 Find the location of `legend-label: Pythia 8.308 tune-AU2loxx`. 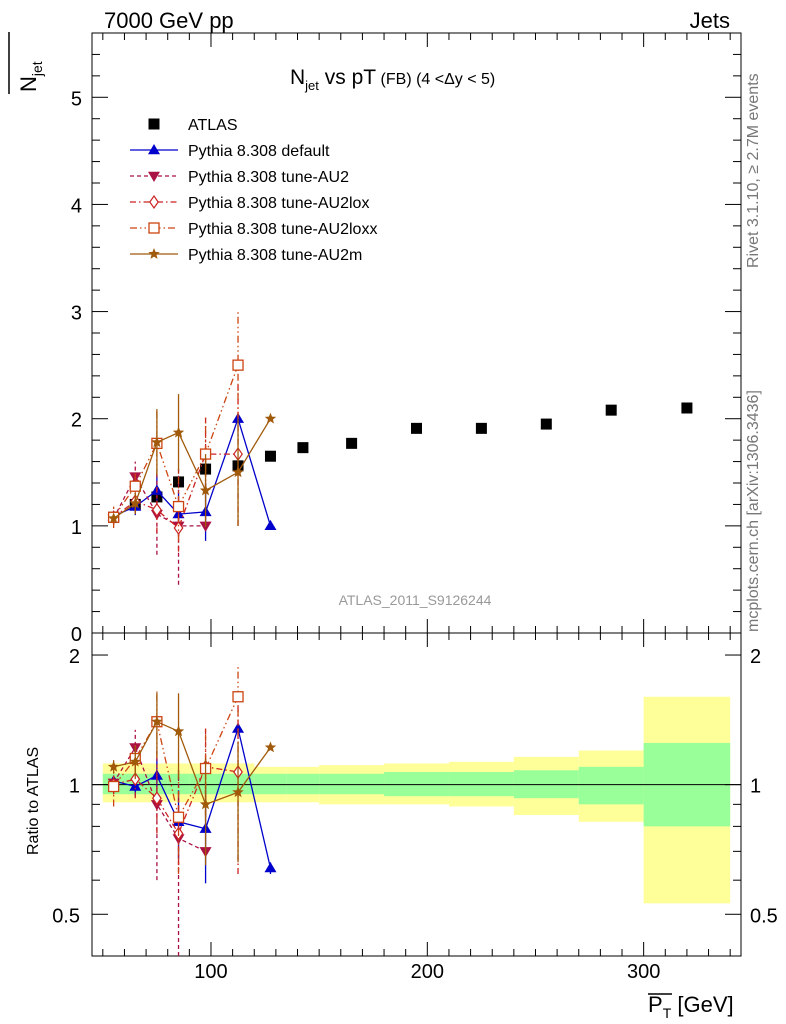

legend-label: Pythia 8.308 tune-AU2loxx is located at coordinates (282, 229).